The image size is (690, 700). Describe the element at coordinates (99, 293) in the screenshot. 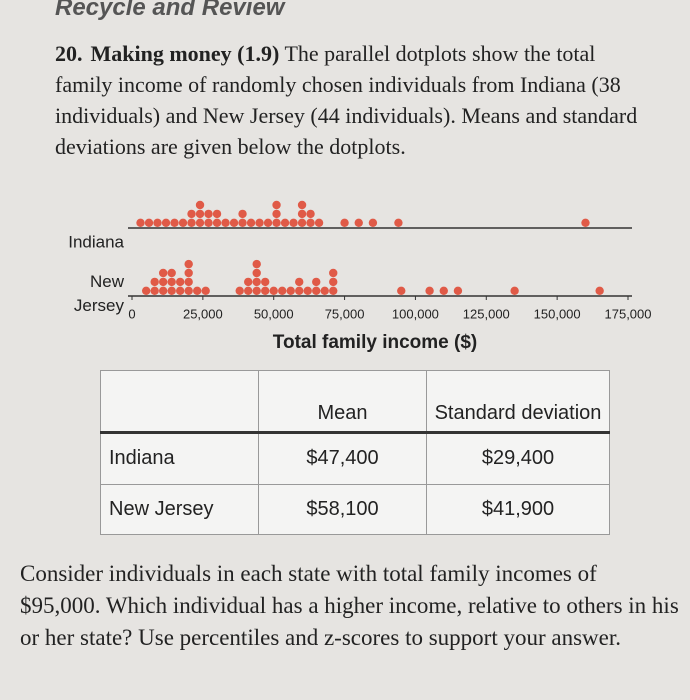

I see `group-label: New Jersey` at that location.